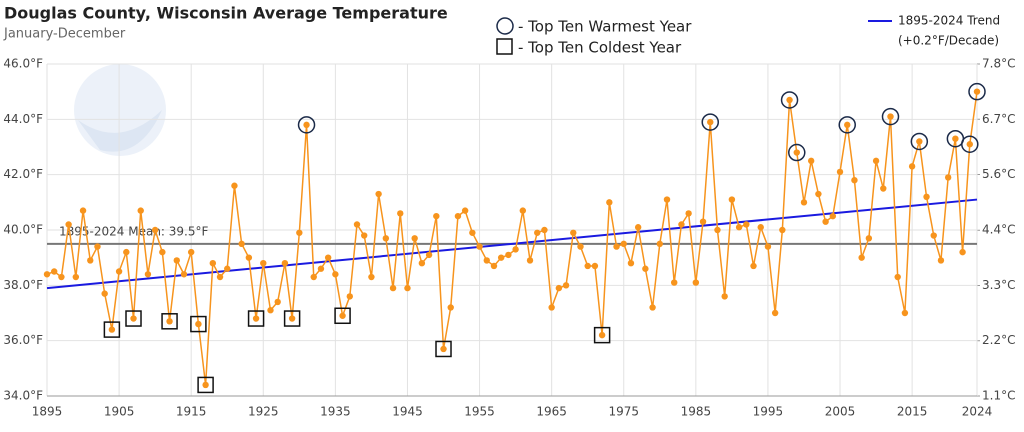 The height and width of the screenshot is (432, 1024). Describe the element at coordinates (998, 64) in the screenshot. I see `y2-tick-label: 7.8°C` at that location.